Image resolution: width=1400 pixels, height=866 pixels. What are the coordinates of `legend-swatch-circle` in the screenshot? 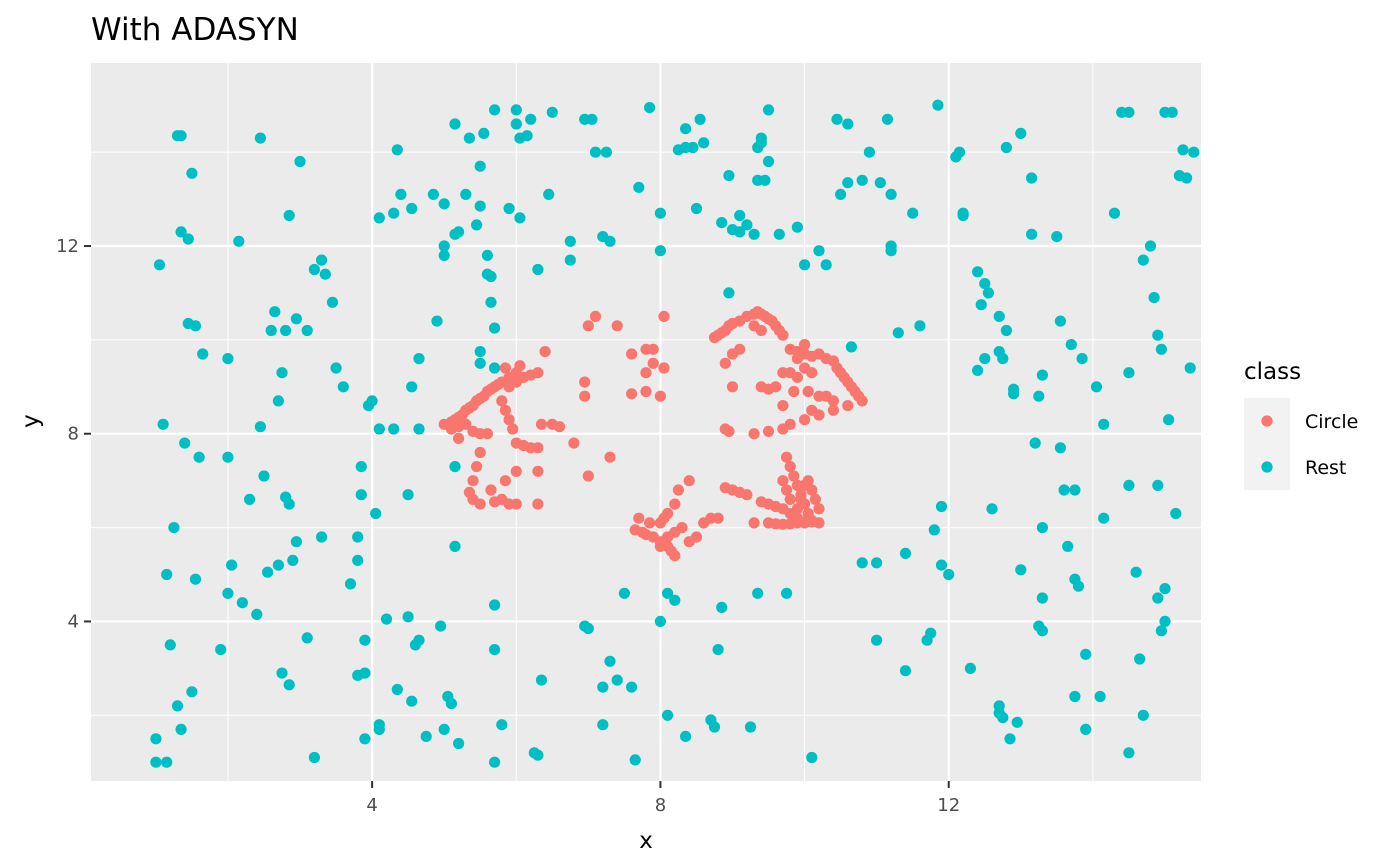 It's located at (1267, 421).